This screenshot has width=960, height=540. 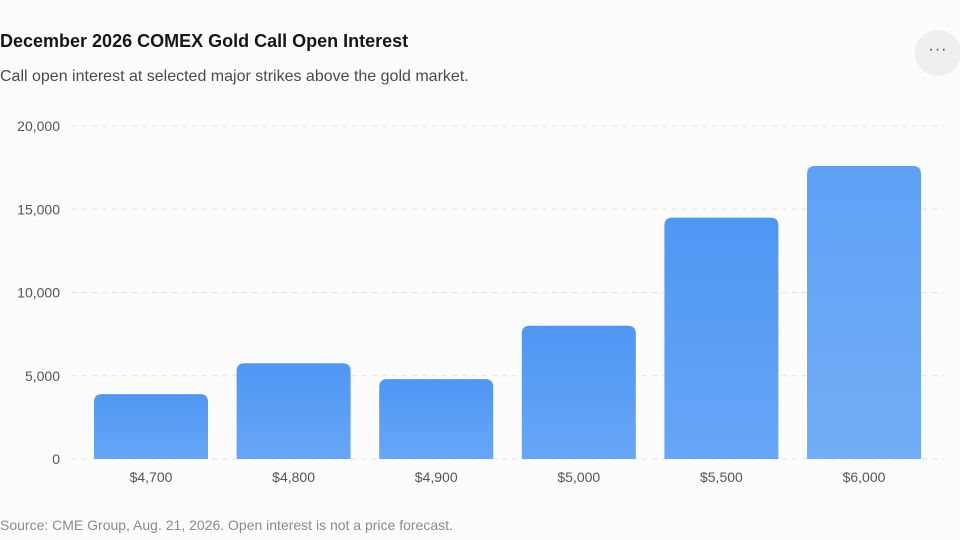 I want to click on x-category-label: $5,000, so click(x=578, y=477).